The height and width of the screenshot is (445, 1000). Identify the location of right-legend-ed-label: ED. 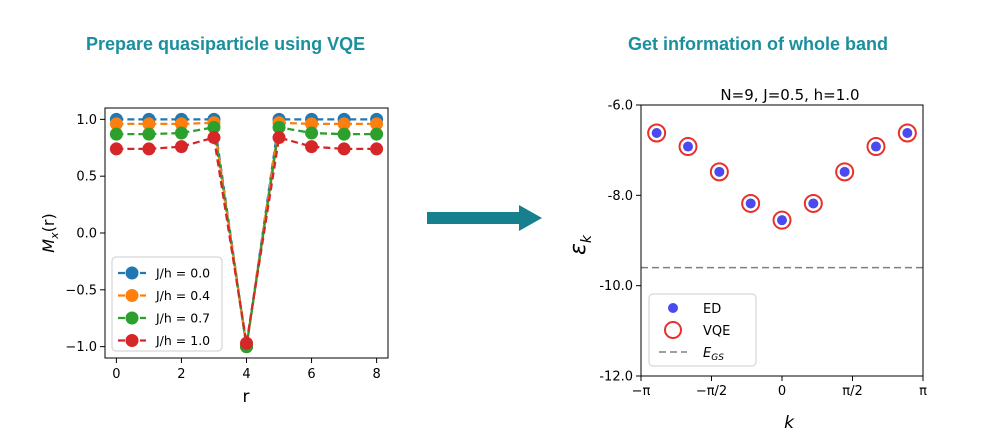
(712, 309).